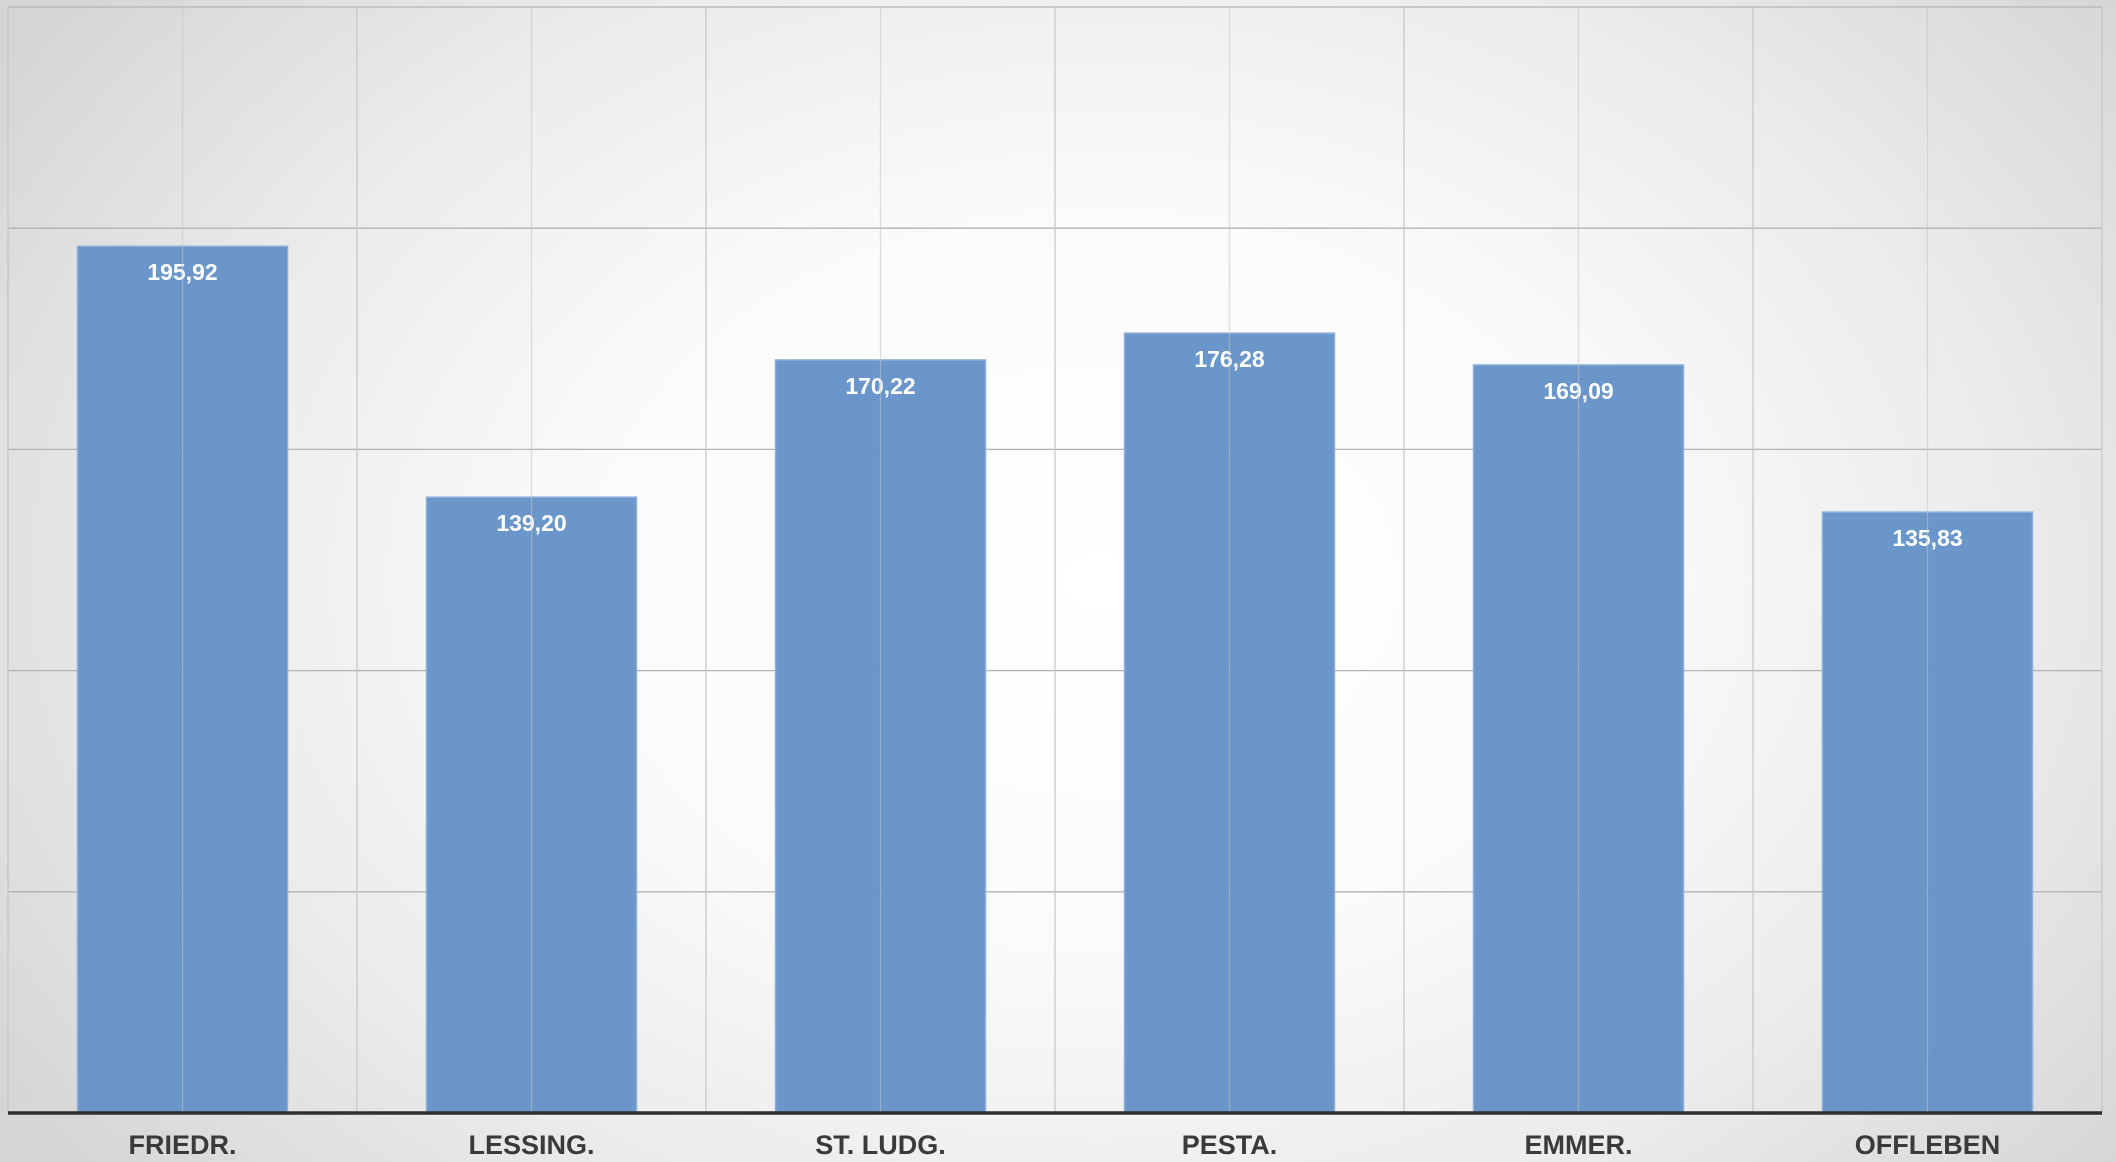 The image size is (2116, 1162). What do you see at coordinates (1230, 1145) in the screenshot?
I see `x-tick-label: PESTA.` at bounding box center [1230, 1145].